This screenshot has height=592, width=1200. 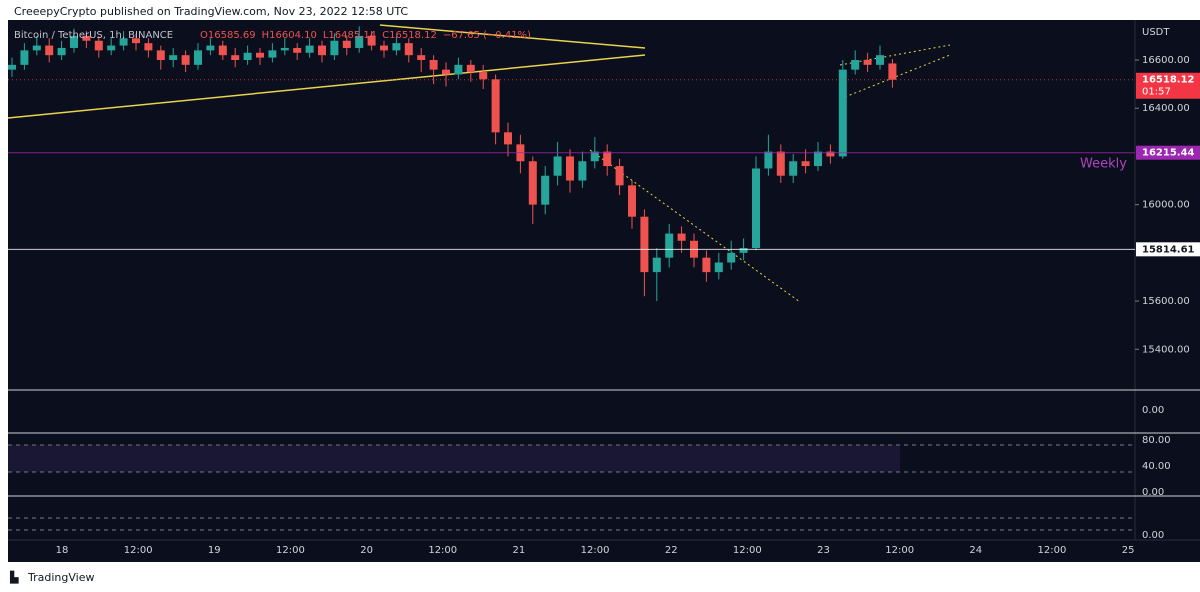 I want to click on x-tick-label: 19, so click(x=214, y=550).